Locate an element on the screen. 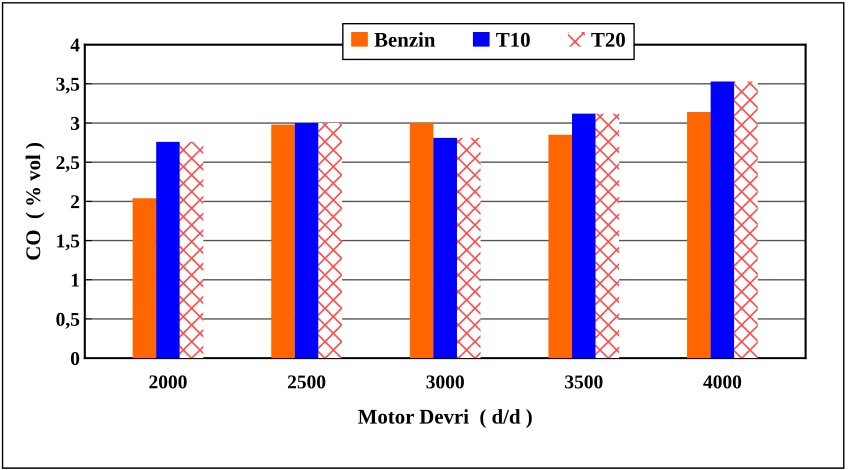 The image size is (848, 470). y-tick-label: 2 is located at coordinates (75, 201).